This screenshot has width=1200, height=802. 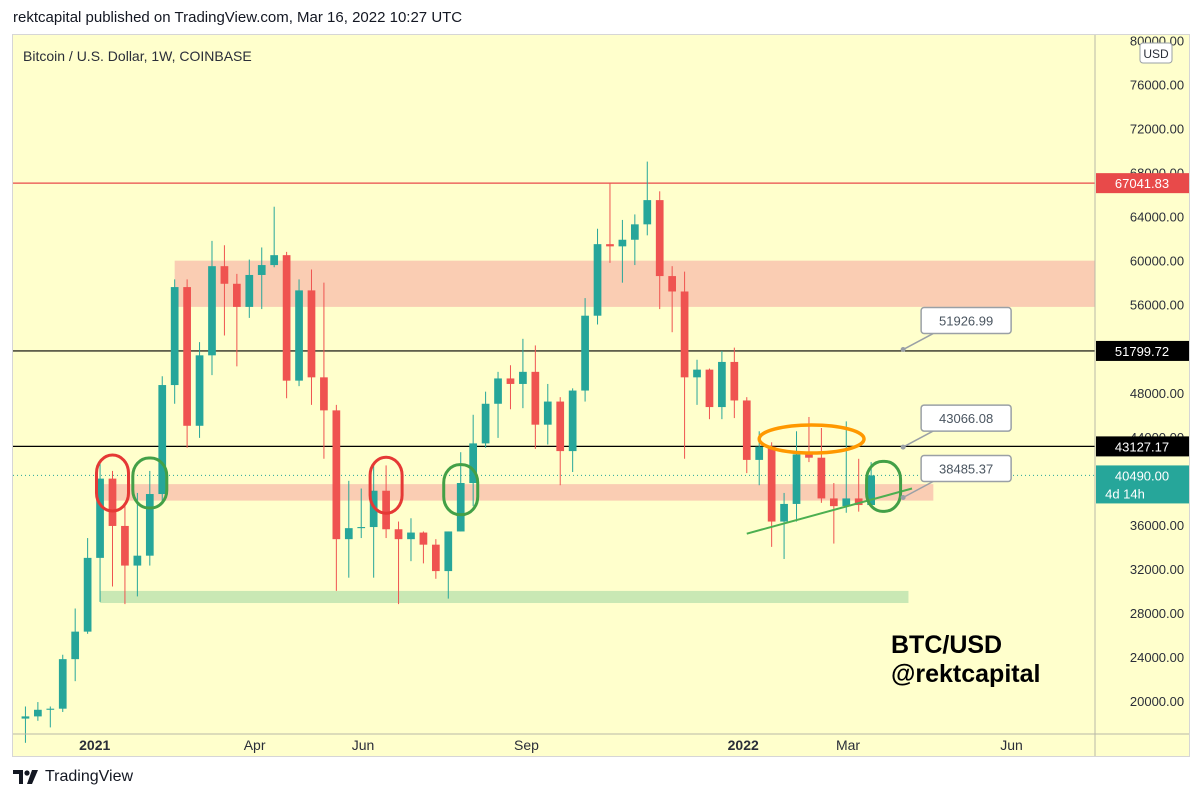 What do you see at coordinates (1157, 525) in the screenshot?
I see `y-tick-label-4: 36000.00` at bounding box center [1157, 525].